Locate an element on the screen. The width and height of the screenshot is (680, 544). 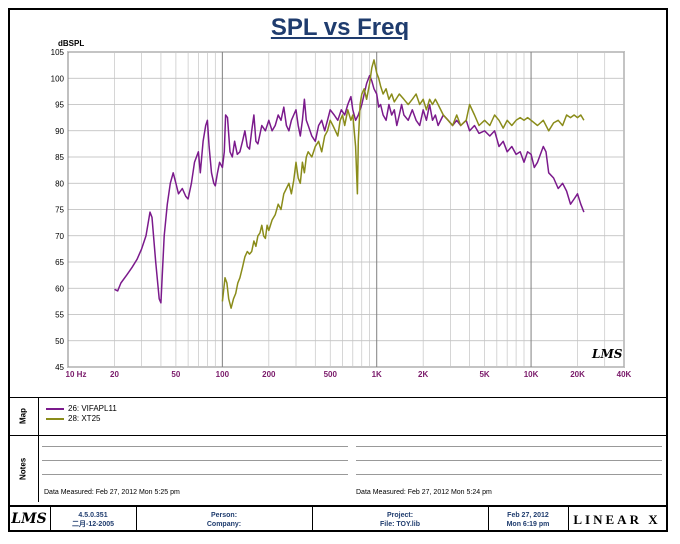
x-tick-label: 100 is located at coordinates (223, 374).